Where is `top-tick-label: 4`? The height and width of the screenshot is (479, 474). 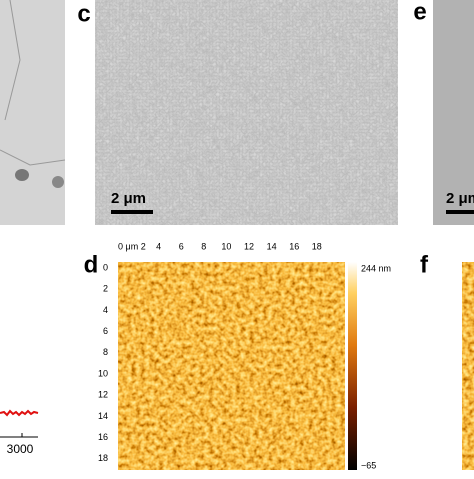 top-tick-label: 4 is located at coordinates (158, 246).